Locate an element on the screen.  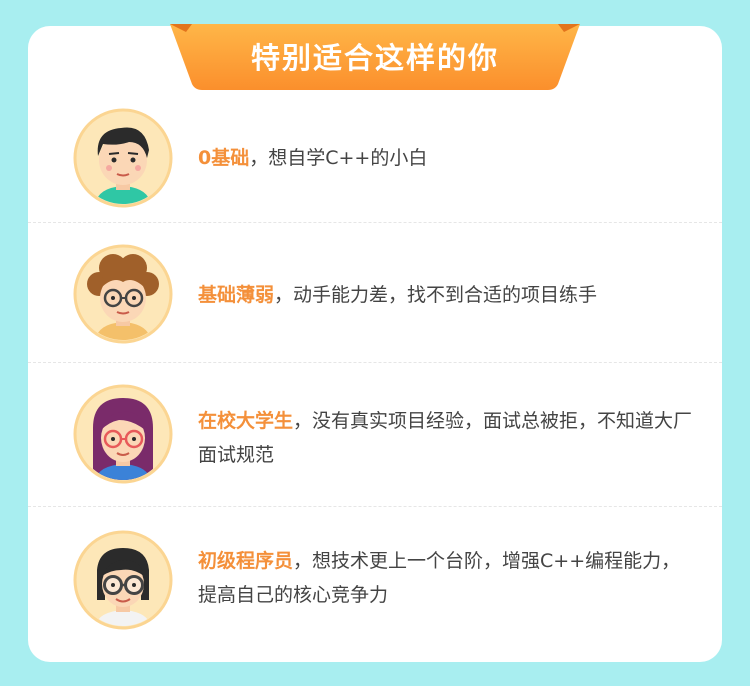
item-2-highlight: 基础薄弱 is located at coordinates (236, 295).